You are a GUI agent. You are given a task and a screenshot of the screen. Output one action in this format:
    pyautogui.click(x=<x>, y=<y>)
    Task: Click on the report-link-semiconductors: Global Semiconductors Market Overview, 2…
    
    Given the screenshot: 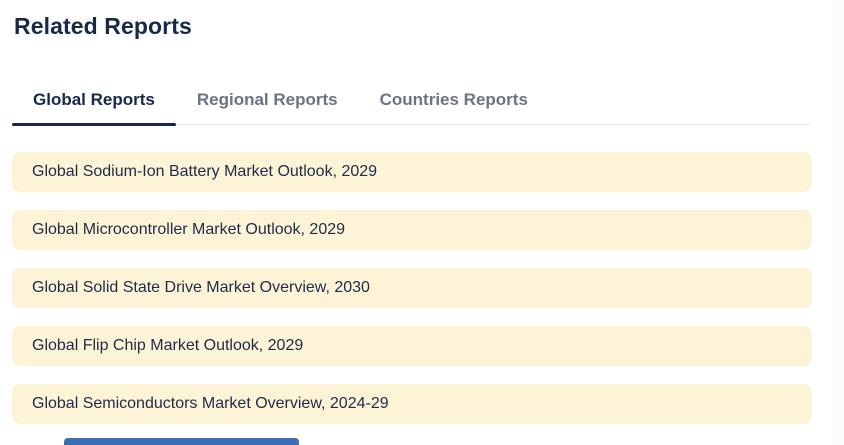 What is the action you would take?
    pyautogui.click(x=412, y=404)
    